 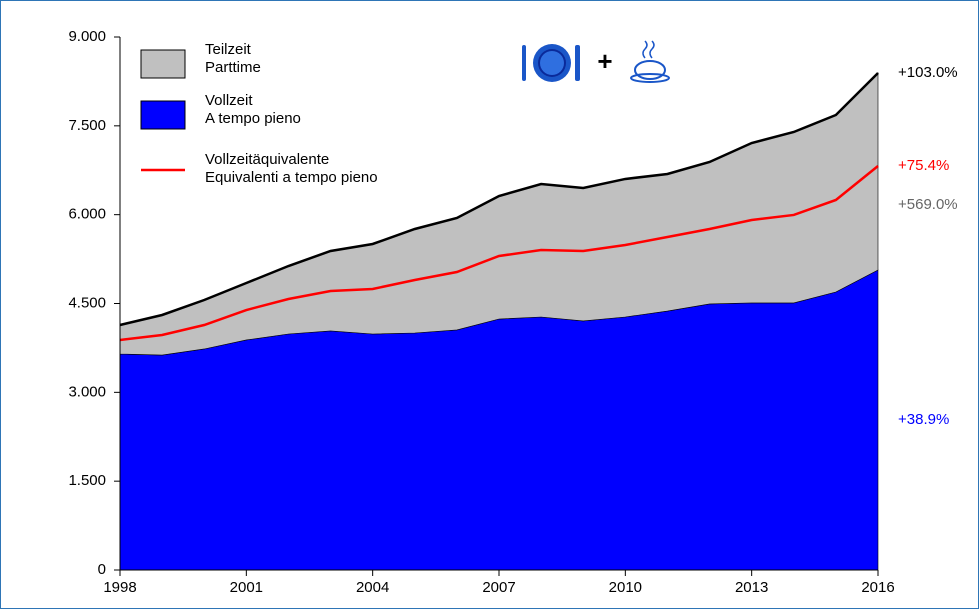 I want to click on annotation: +75.4%, so click(x=923, y=165).